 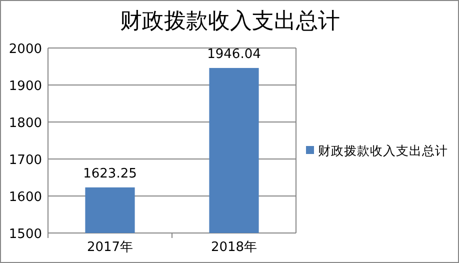 I want to click on y-tick-label: 1500, so click(x=25, y=234).